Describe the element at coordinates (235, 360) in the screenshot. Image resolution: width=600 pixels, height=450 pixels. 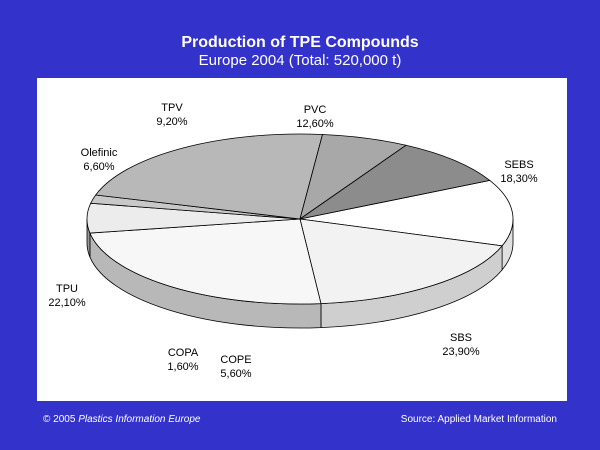
I see `slice-label-cope: COPE` at that location.